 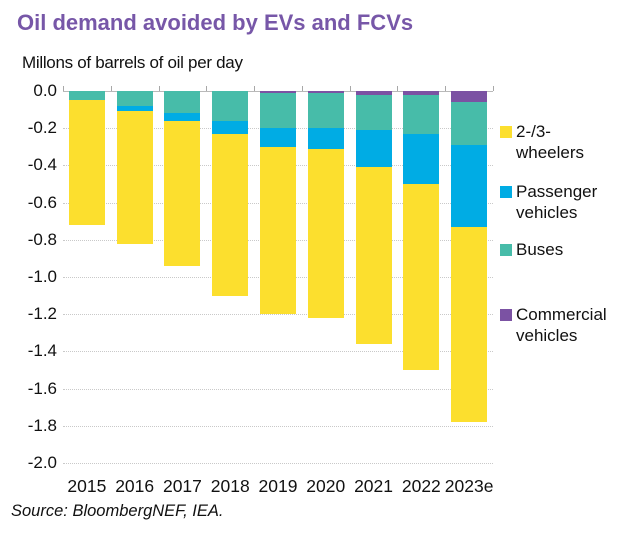 I want to click on y-tick-label: -1.4, so click(x=42, y=351).